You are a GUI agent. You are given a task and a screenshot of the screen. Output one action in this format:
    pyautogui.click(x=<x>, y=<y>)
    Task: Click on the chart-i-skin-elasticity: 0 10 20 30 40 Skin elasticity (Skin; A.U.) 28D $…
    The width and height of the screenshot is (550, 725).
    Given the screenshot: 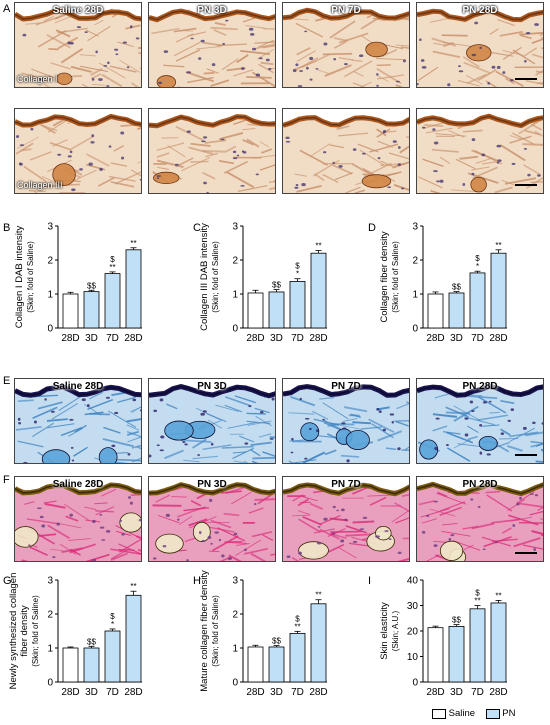 What is the action you would take?
    pyautogui.click(x=443, y=637)
    